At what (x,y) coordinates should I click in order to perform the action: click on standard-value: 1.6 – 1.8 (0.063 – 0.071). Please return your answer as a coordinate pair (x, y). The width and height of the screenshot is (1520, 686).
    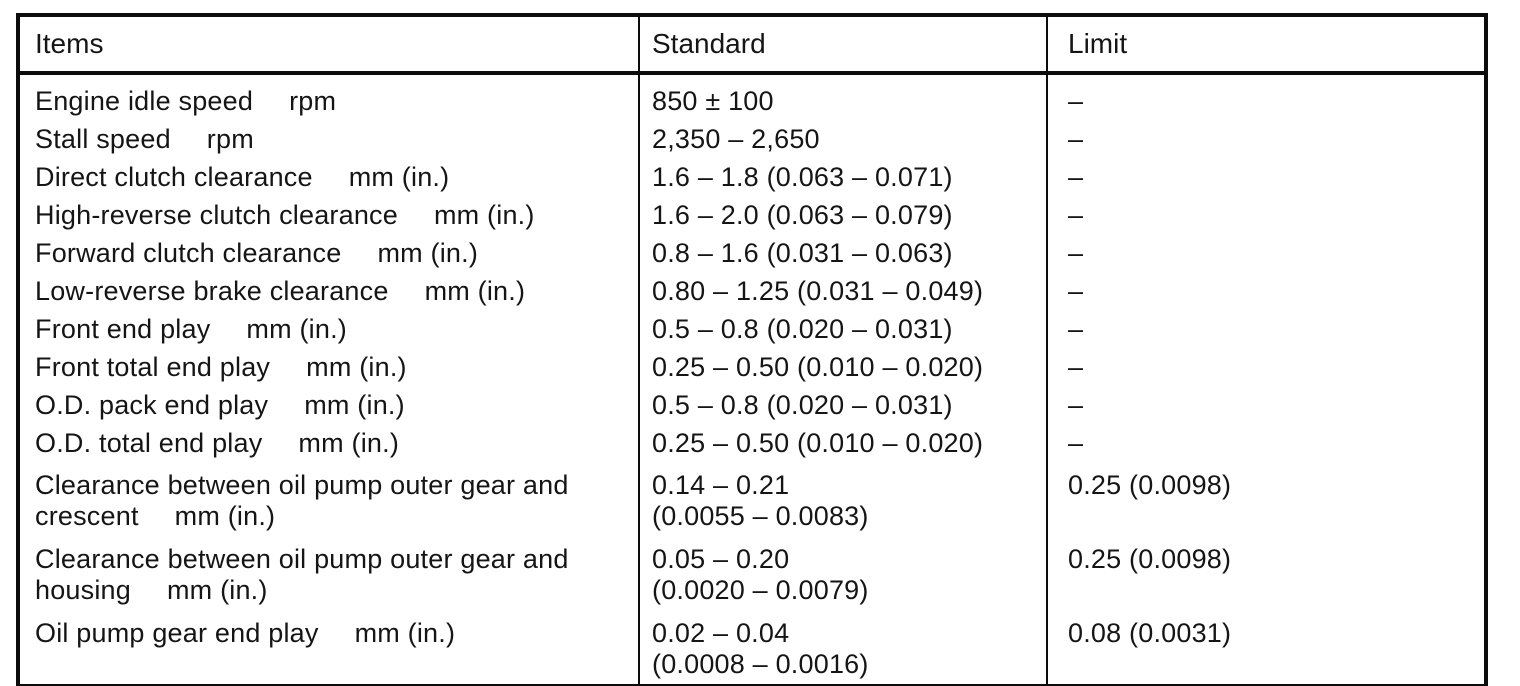
    Looking at the image, I should click on (802, 177).